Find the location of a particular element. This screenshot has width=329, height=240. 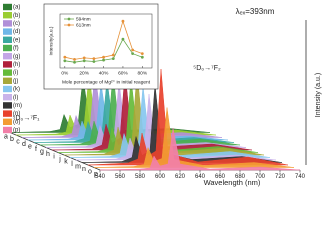

x-tick-label: 700 is located at coordinates (260, 177).